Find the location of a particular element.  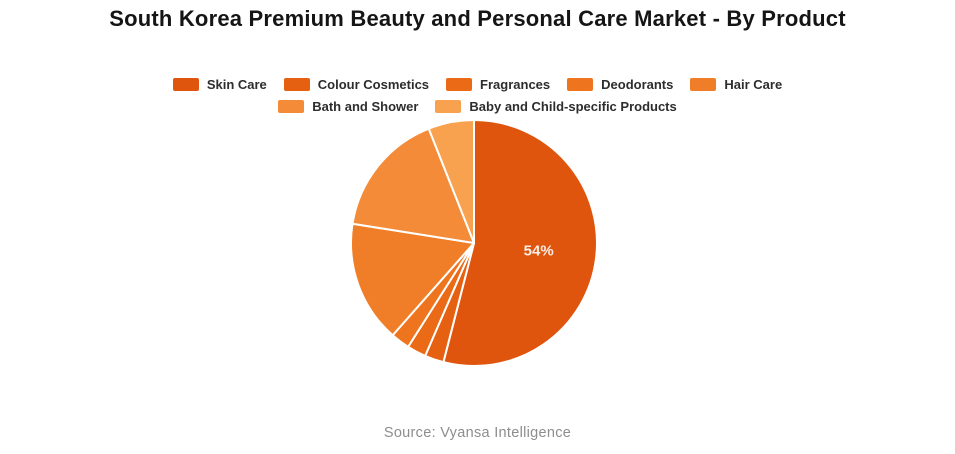

legend-item-colour-cosmetics: Colour Cosmetics is located at coordinates (356, 84).